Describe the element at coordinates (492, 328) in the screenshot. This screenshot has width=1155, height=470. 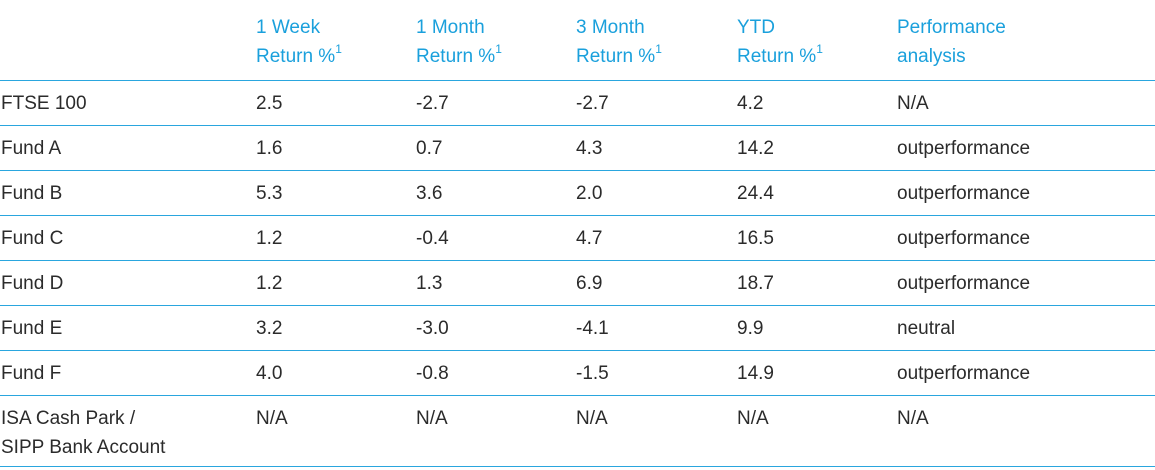
I see `1-month-return-cell: -3.0` at that location.